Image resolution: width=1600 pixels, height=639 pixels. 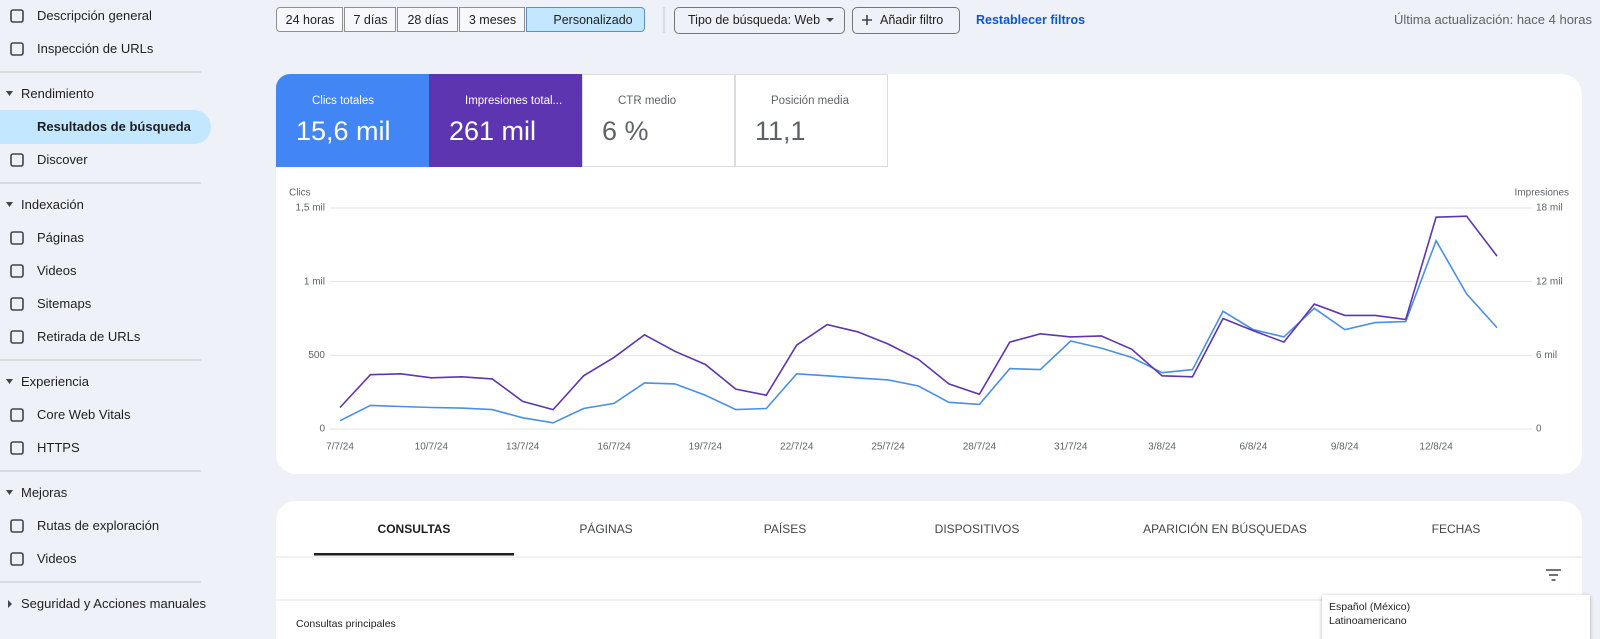 I want to click on popup-line: Español (México), so click(x=1370, y=607).